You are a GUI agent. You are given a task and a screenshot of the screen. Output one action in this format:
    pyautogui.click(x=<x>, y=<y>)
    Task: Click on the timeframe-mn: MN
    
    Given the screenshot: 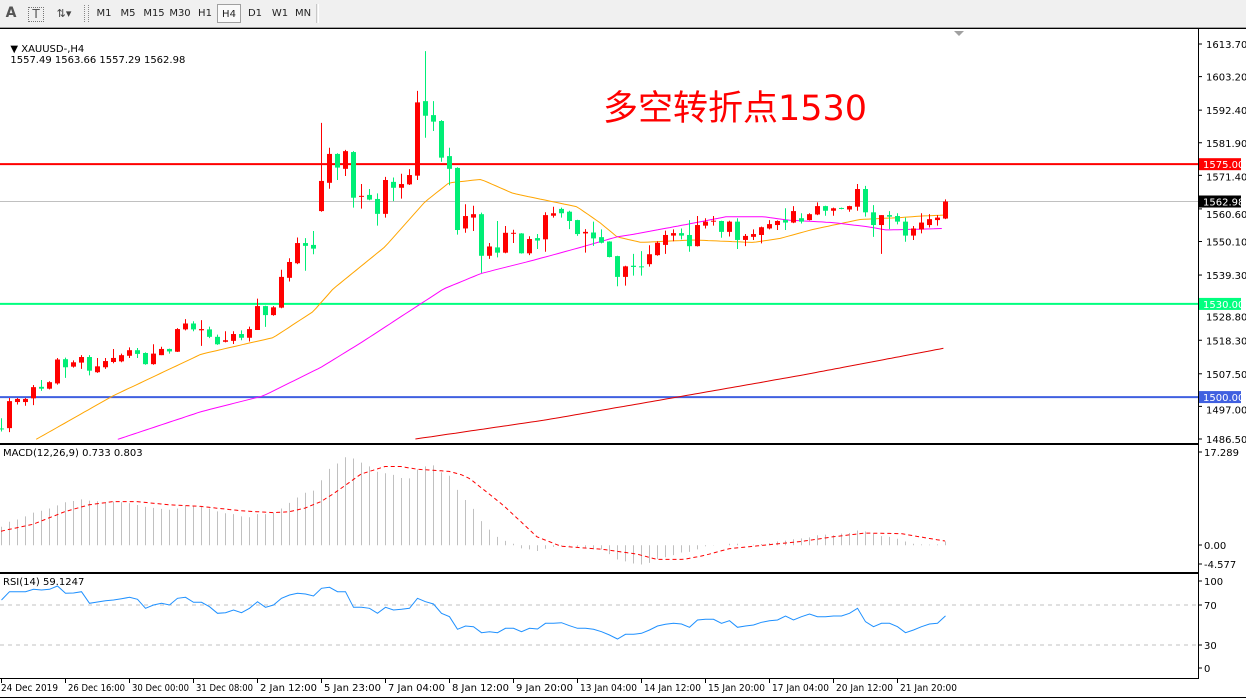 What is the action you would take?
    pyautogui.click(x=303, y=13)
    